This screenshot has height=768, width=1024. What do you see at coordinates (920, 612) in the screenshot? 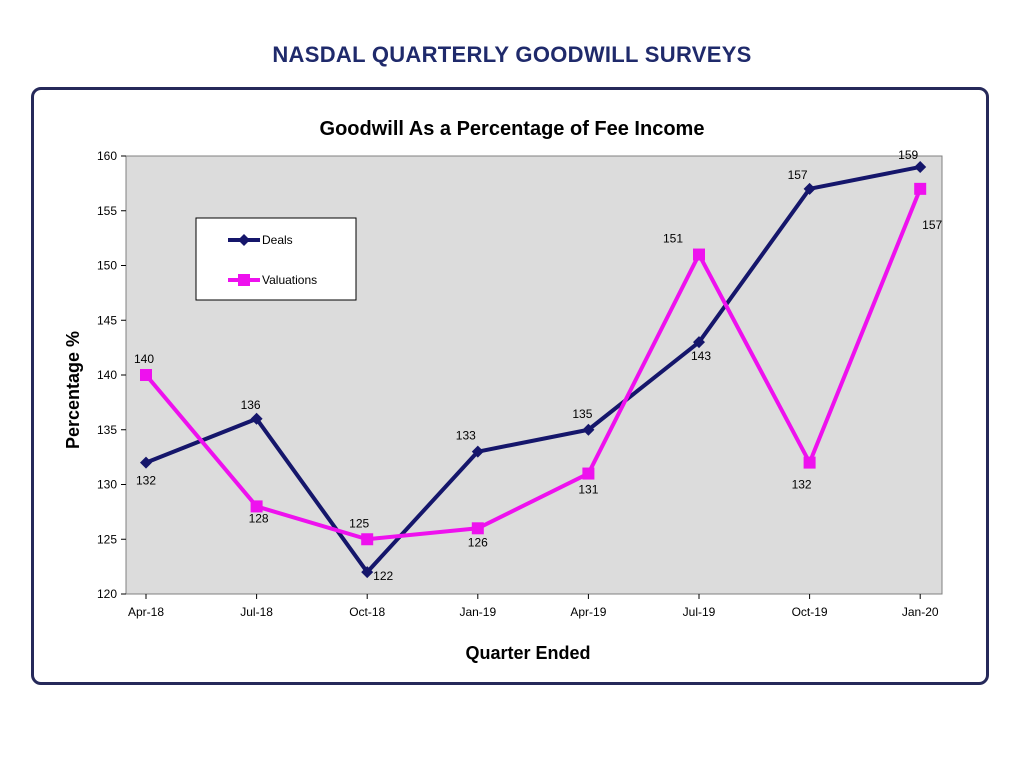
I see `x-tick-label: Jan-20` at bounding box center [920, 612].